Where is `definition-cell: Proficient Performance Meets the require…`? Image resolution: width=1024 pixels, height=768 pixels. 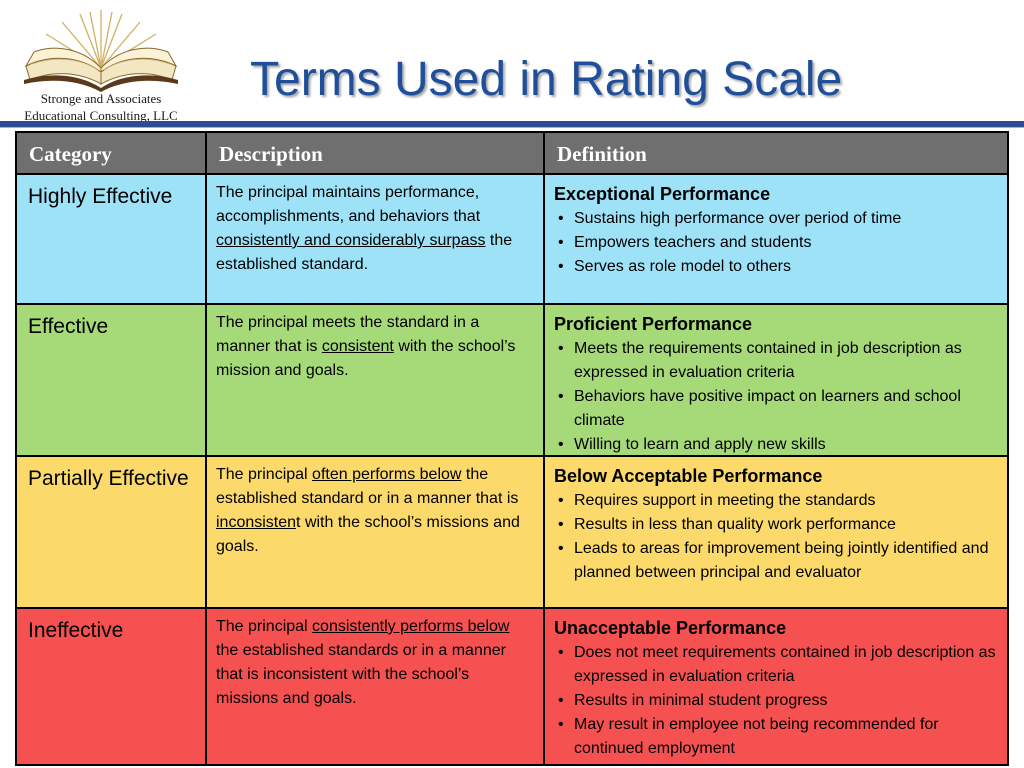 definition-cell: Proficient Performance Meets the require… is located at coordinates (776, 381).